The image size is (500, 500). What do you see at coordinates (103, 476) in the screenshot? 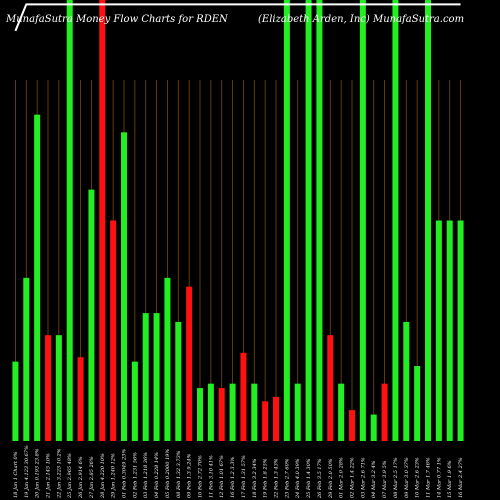
I see `x-tick-label: 28 Jan 4.220 10%` at bounding box center [103, 476].